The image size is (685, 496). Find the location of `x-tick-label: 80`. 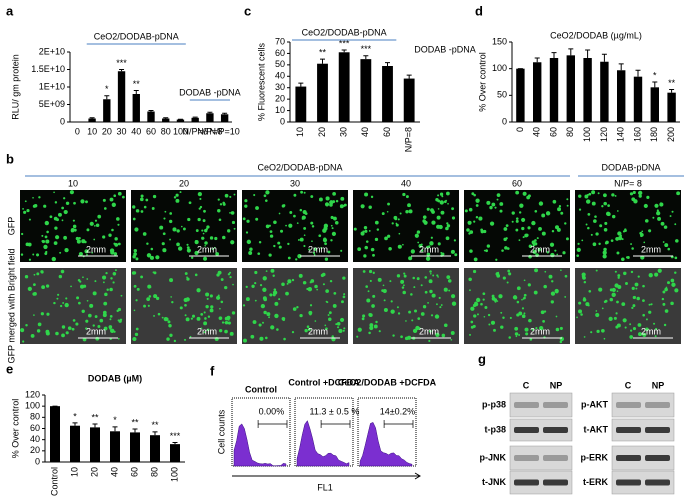

x-tick-label: 80 is located at coordinates (154, 472).